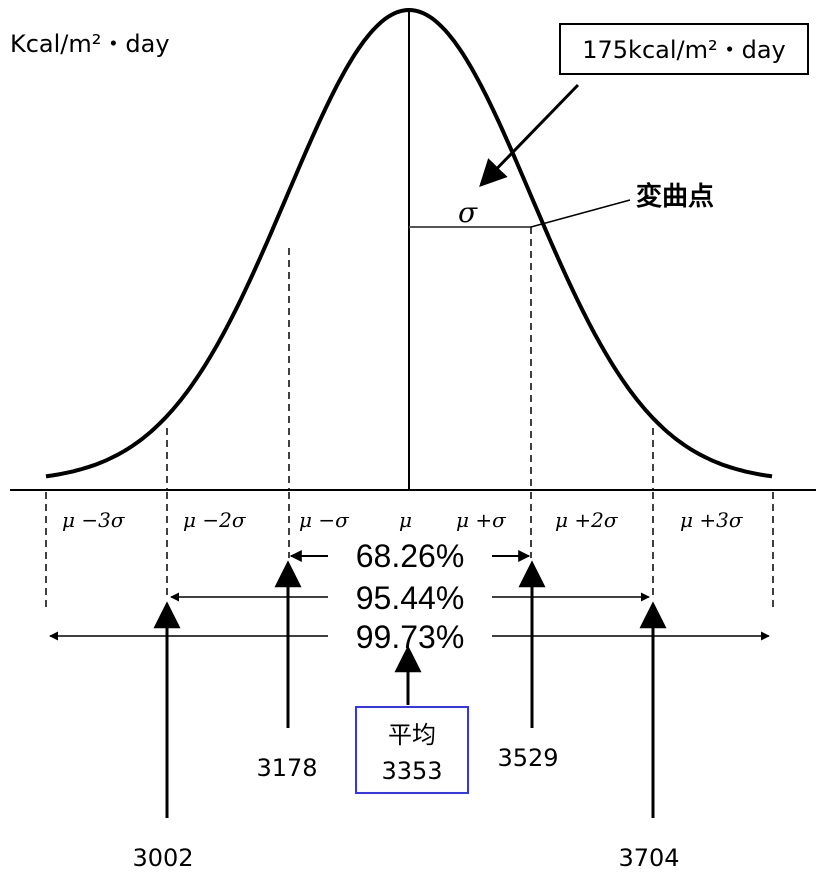 The height and width of the screenshot is (872, 816). Describe the element at coordinates (324, 520) in the screenshot. I see `tick-minus1sigma: μ −σ` at that location.